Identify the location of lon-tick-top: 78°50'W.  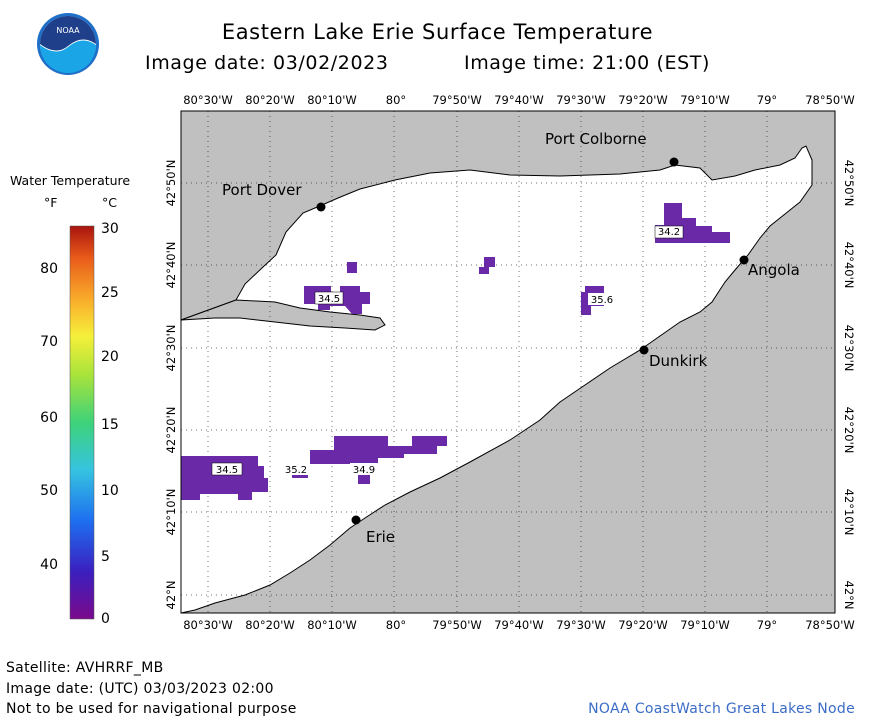
(830, 100).